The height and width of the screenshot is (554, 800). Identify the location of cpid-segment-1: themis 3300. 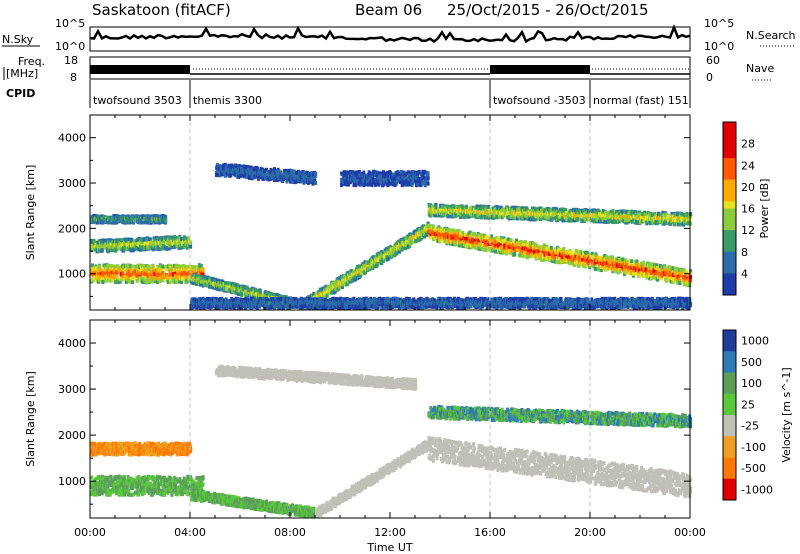
(227, 100).